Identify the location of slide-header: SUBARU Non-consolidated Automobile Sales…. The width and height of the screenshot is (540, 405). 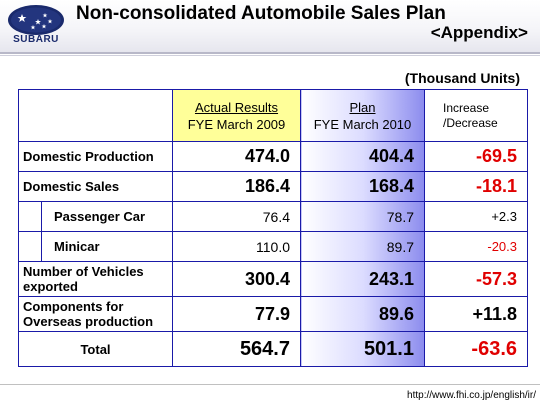
(270, 26).